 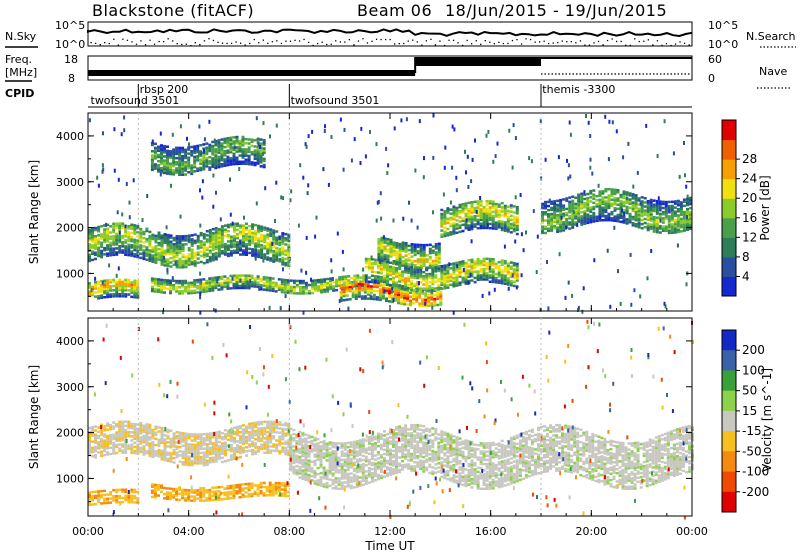 What do you see at coordinates (771, 36) in the screenshot?
I see `nsearch-label: N.Search` at bounding box center [771, 36].